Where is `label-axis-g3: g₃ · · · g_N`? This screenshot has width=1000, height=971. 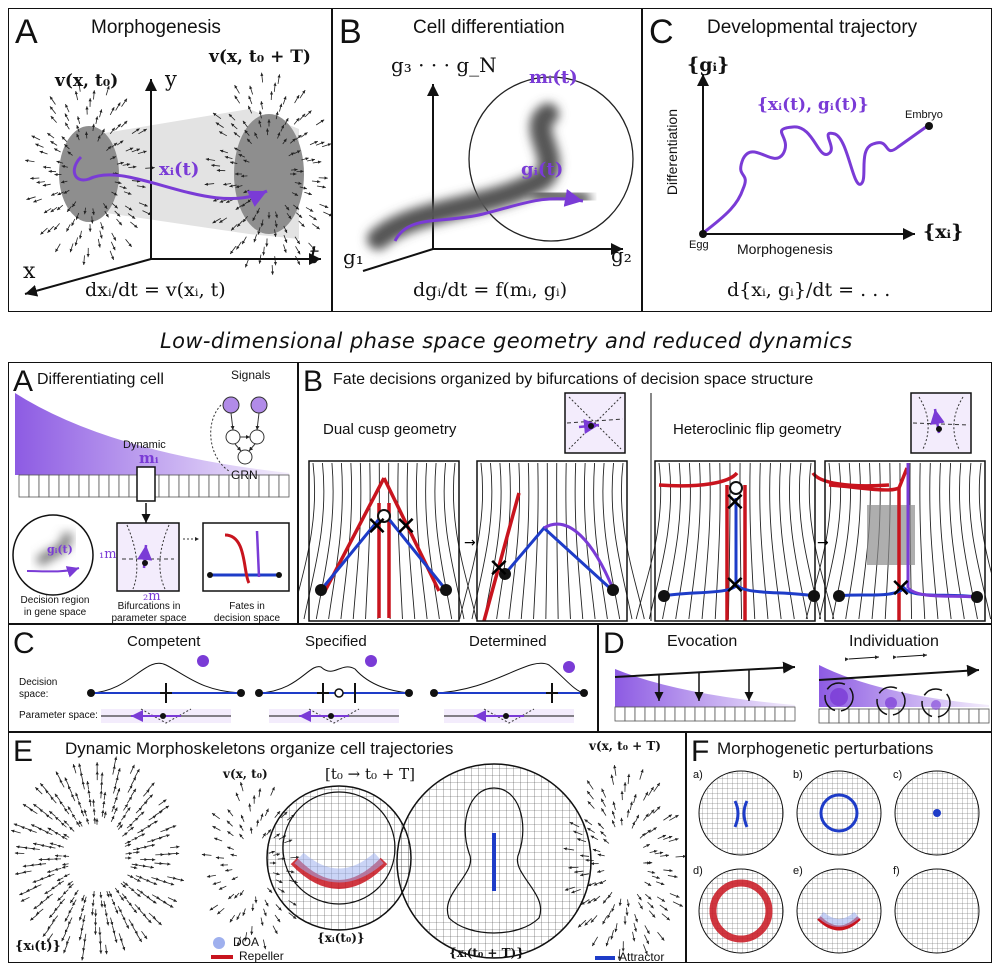
label-axis-g3: g₃ · · · g_N is located at coordinates (444, 65).